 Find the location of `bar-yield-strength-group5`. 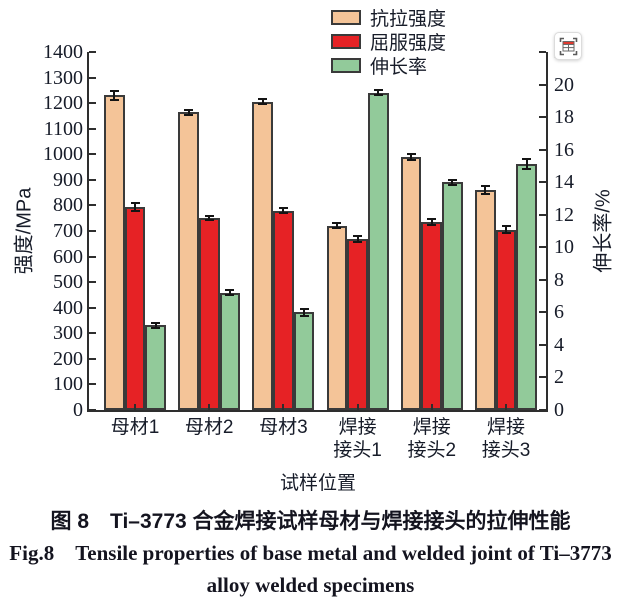

bar-yield-strength-group5 is located at coordinates (432, 316).